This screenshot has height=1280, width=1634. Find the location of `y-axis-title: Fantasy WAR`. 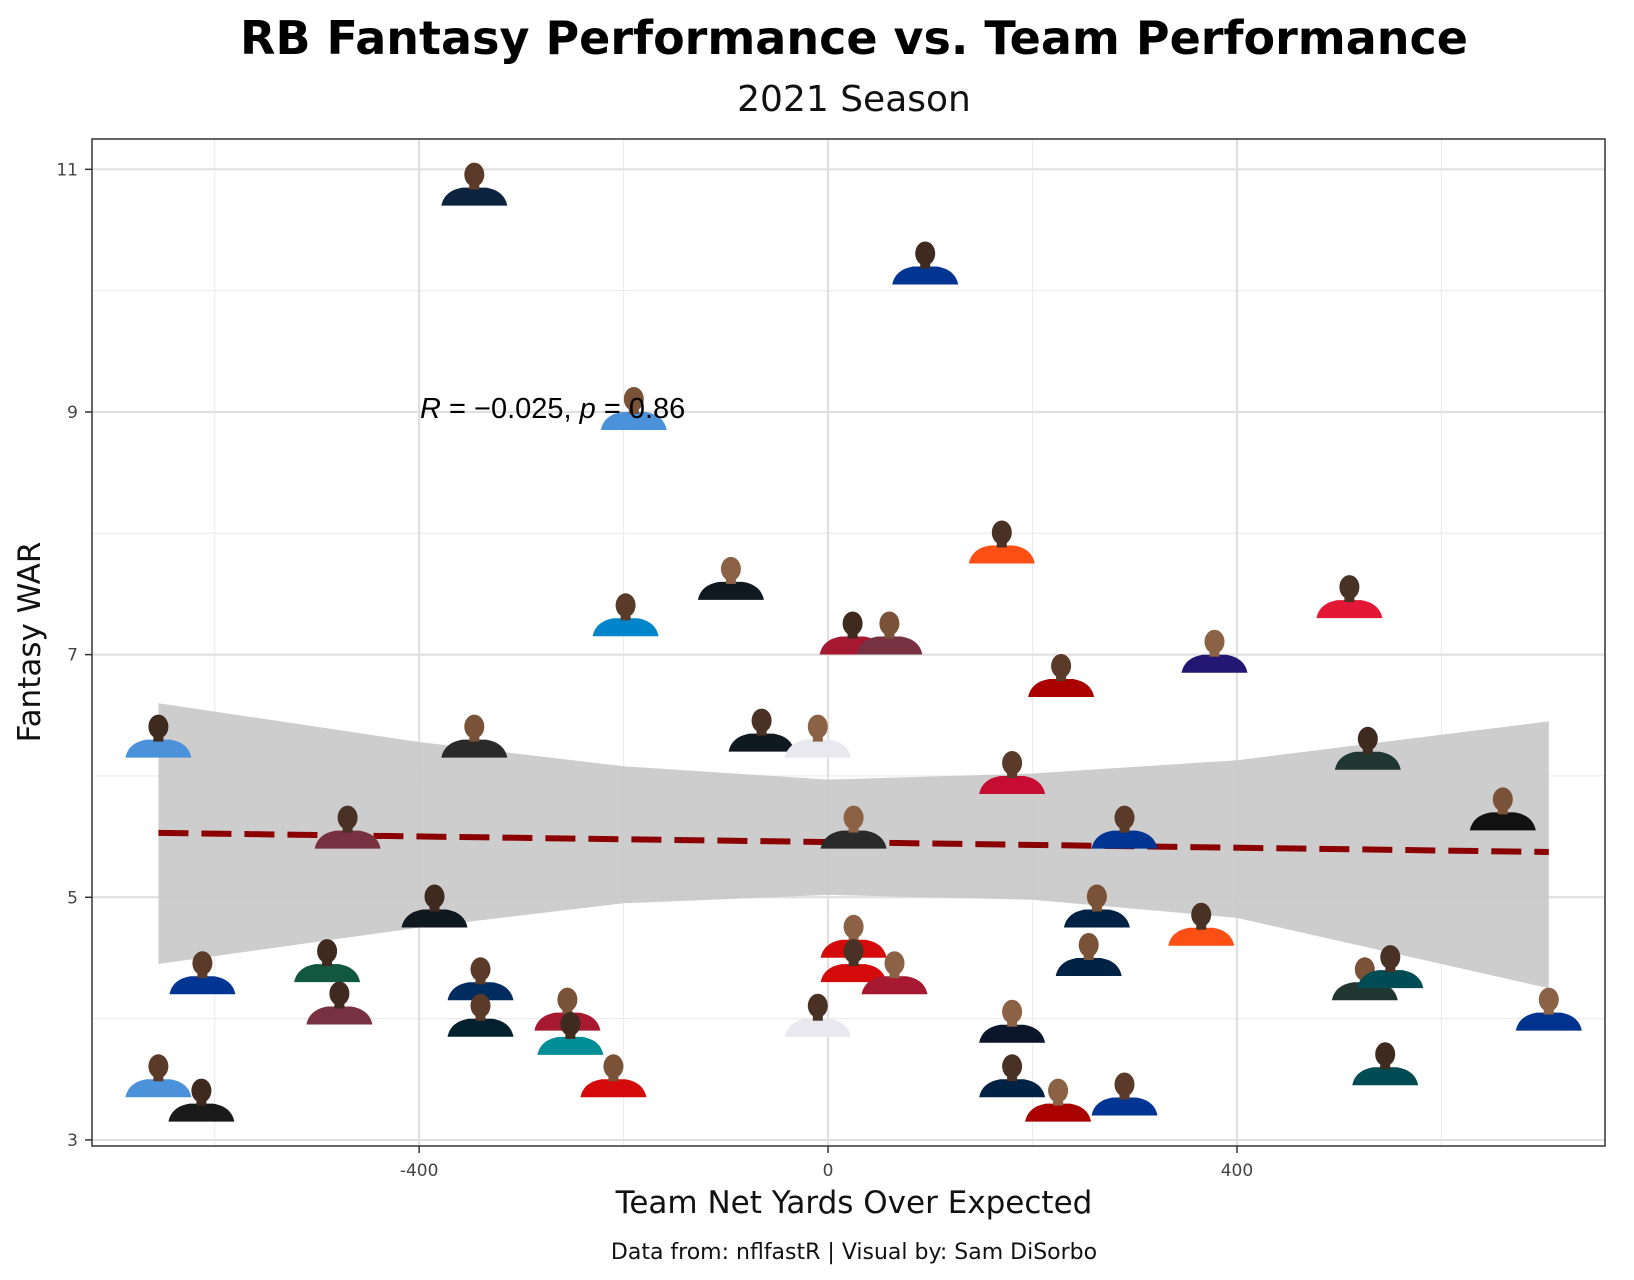

y-axis-title: Fantasy WAR is located at coordinates (30, 642).